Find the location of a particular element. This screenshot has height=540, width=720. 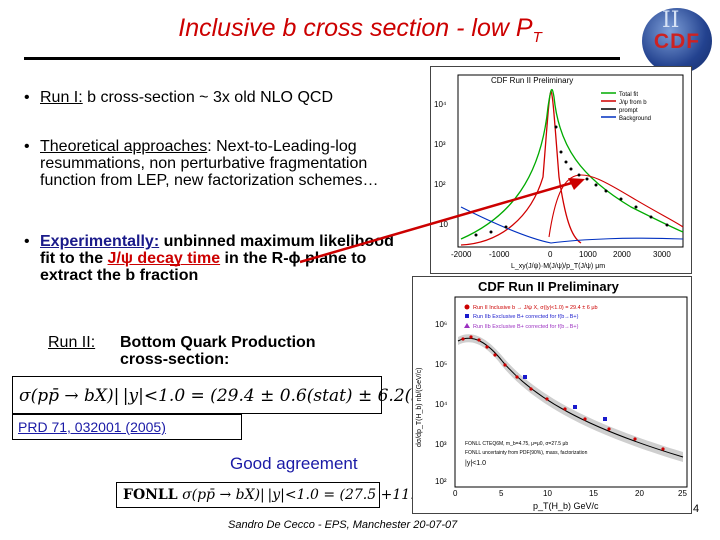

top-x-tick: -1000 is located at coordinates (499, 254).